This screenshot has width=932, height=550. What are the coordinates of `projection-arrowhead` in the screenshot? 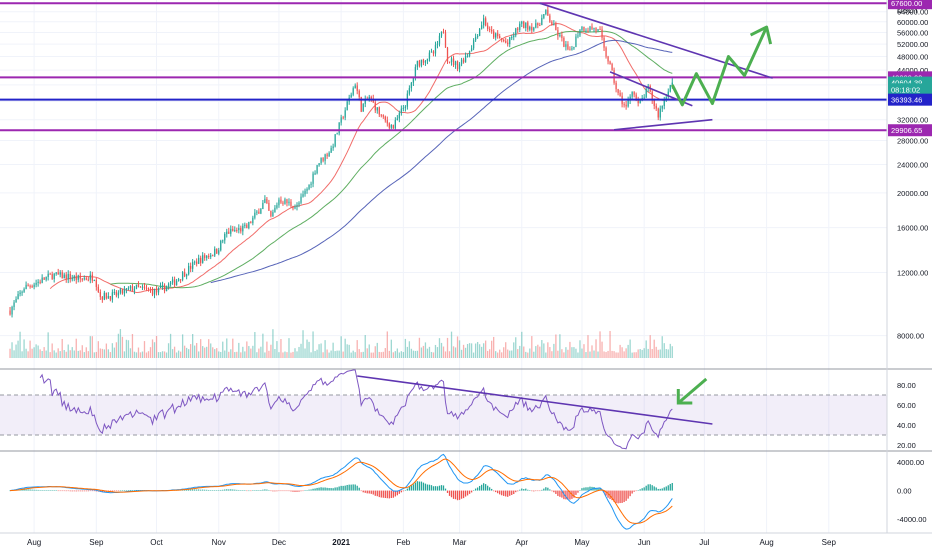 It's located at (761, 35).